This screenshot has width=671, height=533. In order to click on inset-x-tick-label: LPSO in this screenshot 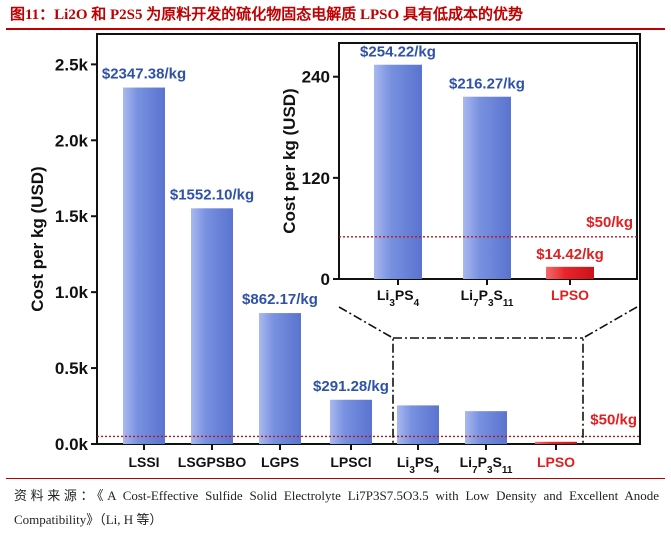, I will do `click(570, 295)`.